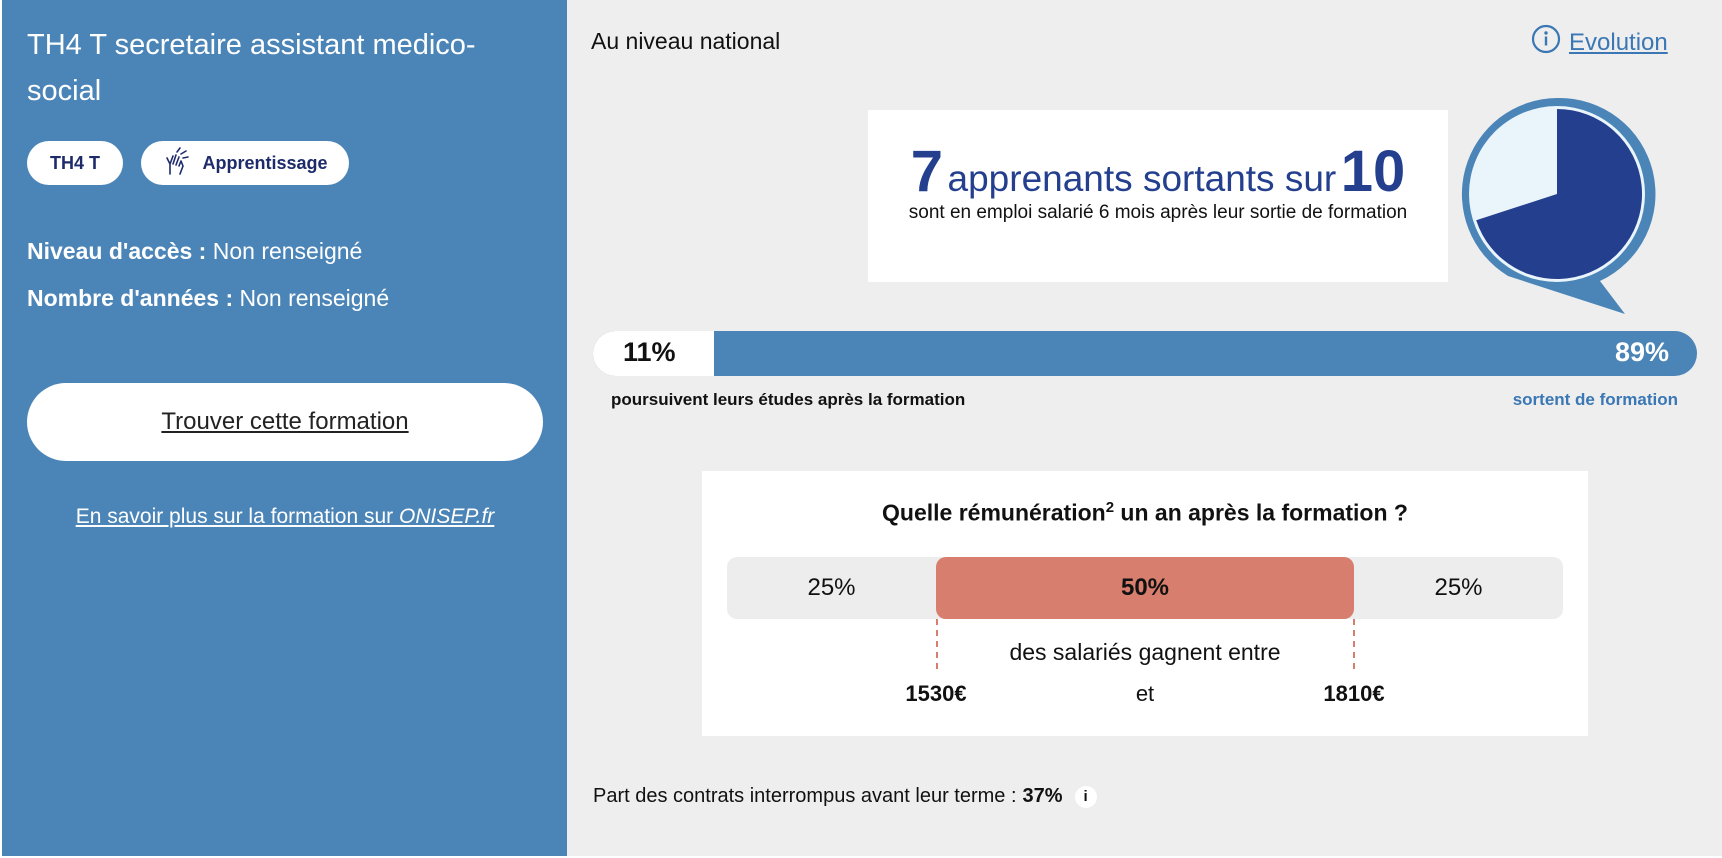  I want to click on employment-total: 10, so click(1373, 171).